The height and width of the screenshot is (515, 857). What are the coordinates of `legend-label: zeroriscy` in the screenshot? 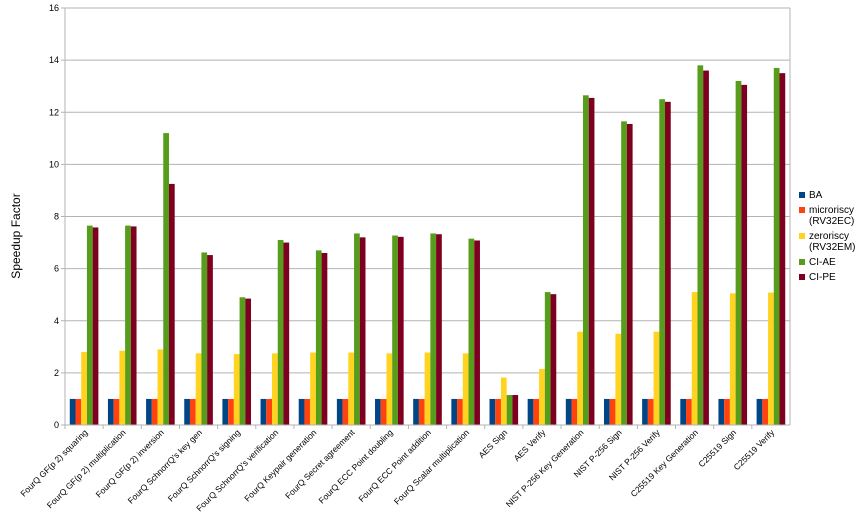 It's located at (829, 236).